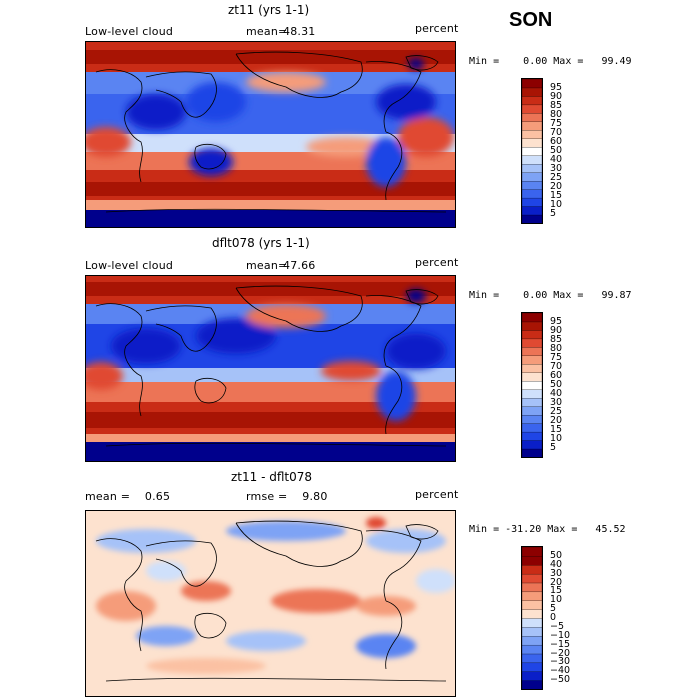 This screenshot has height=700, width=700. I want to click on panel3-colorbar, so click(532, 618).